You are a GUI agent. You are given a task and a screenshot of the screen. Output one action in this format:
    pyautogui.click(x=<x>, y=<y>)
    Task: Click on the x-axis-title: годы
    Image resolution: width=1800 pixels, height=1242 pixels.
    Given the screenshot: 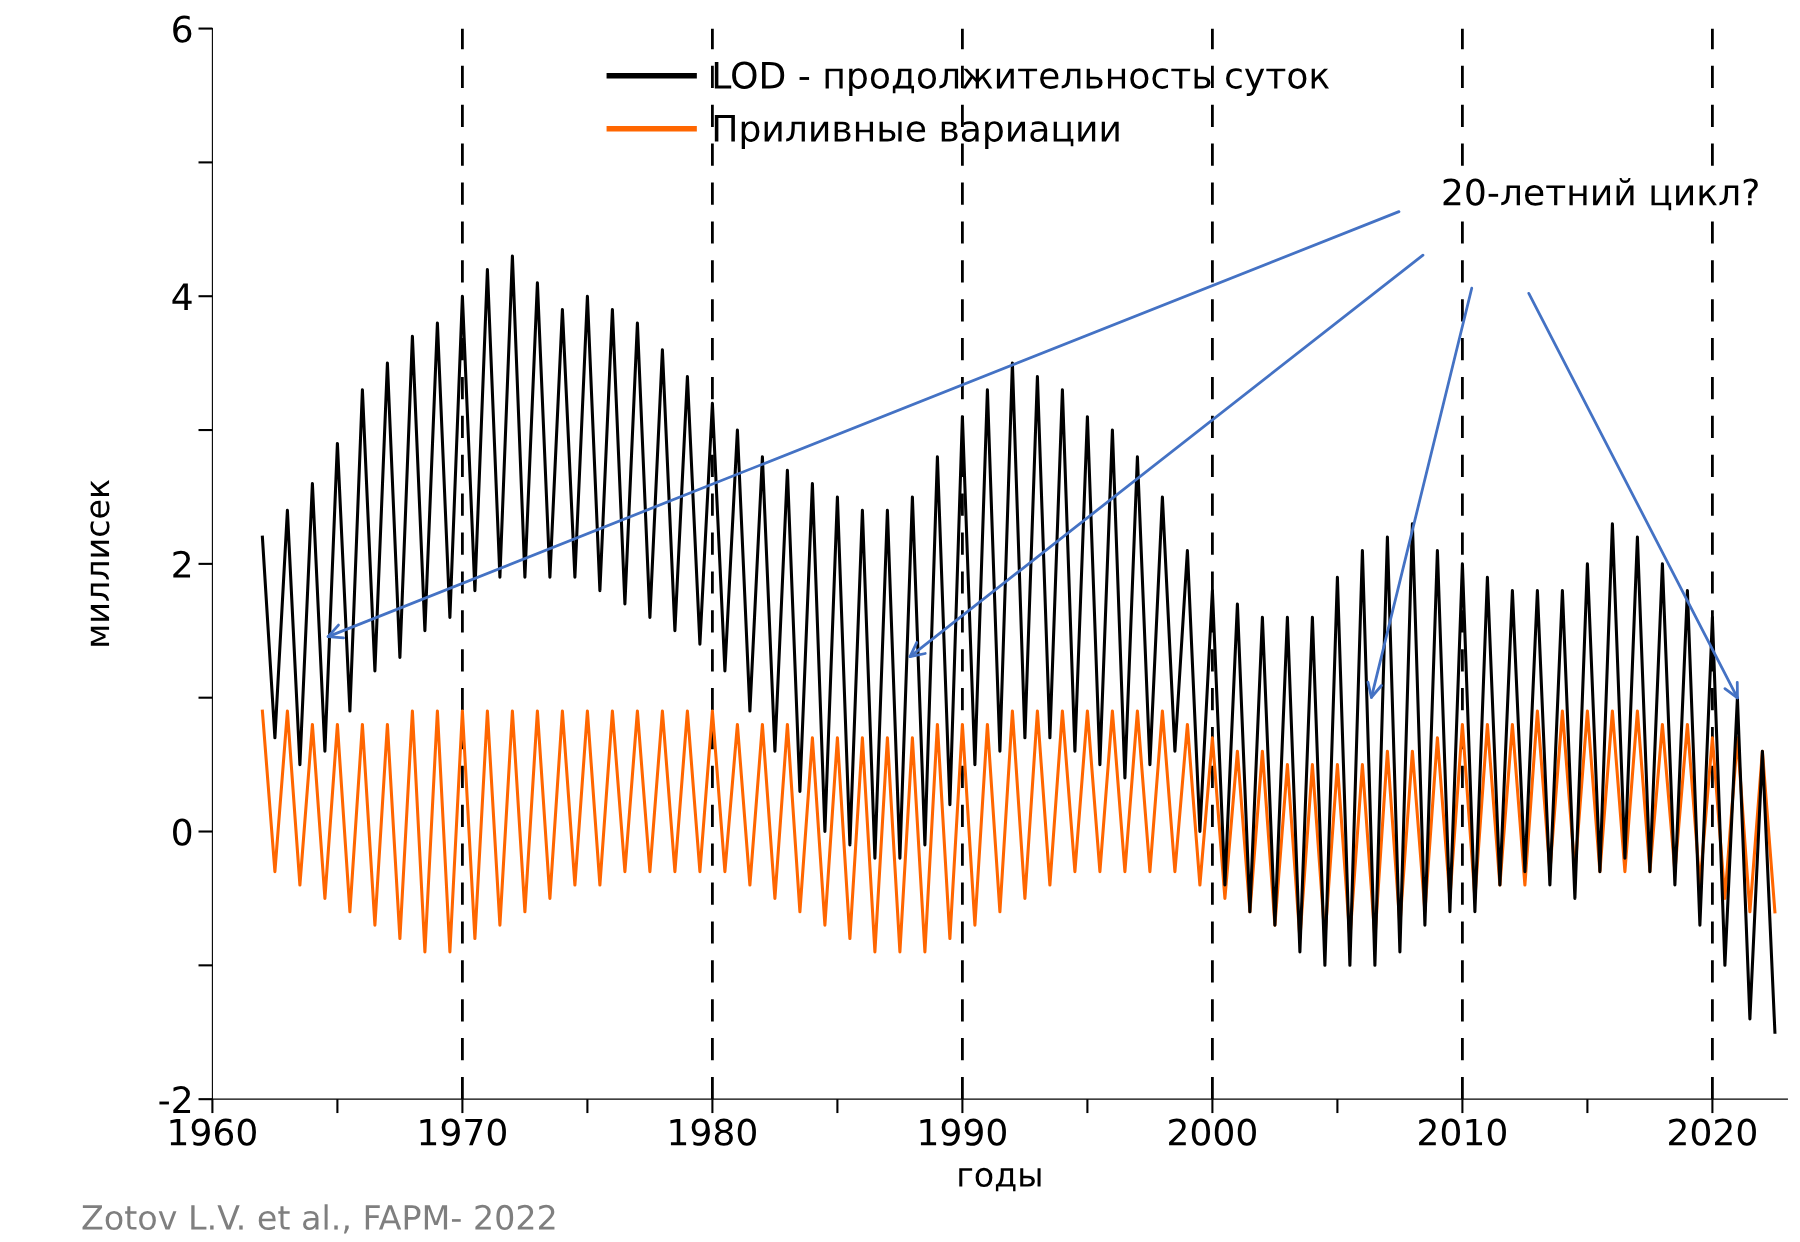 What is the action you would take?
    pyautogui.click(x=1000, y=1179)
    